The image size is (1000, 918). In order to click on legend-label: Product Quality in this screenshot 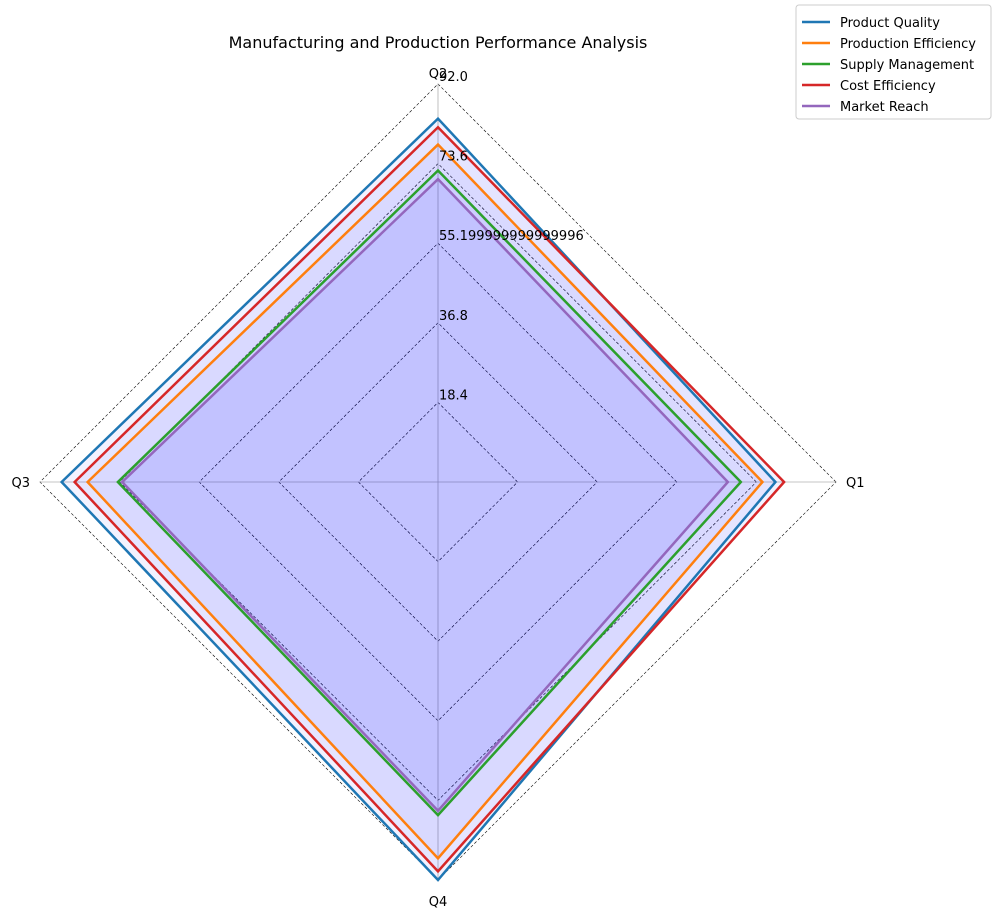, I will do `click(890, 23)`.